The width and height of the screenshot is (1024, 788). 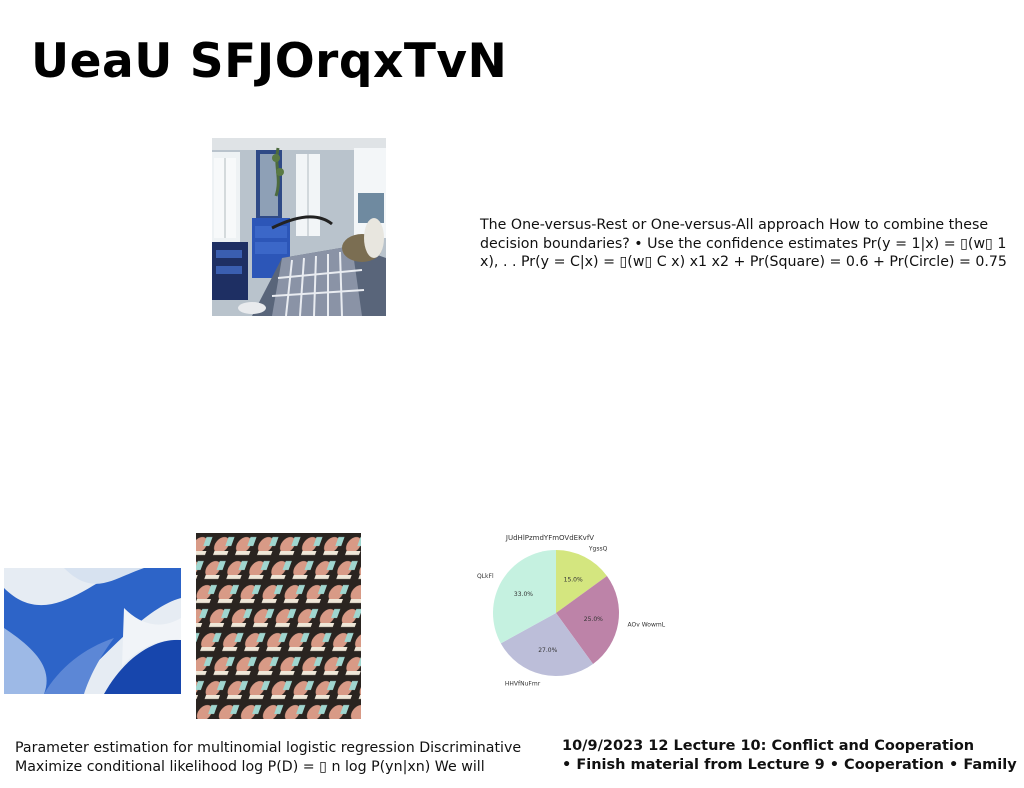 I want to click on blue-abstract-graphic, so click(x=92, y=631).